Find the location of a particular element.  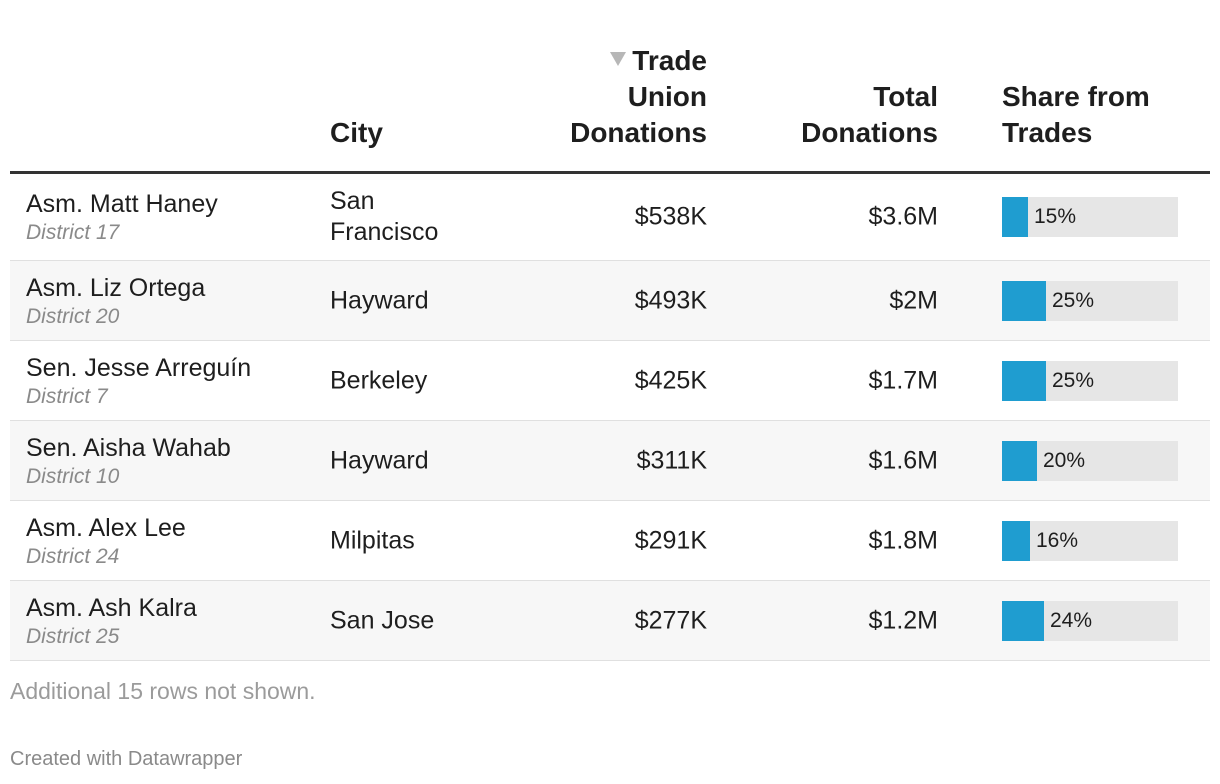

header-total-line-2: Donations is located at coordinates (869, 132).